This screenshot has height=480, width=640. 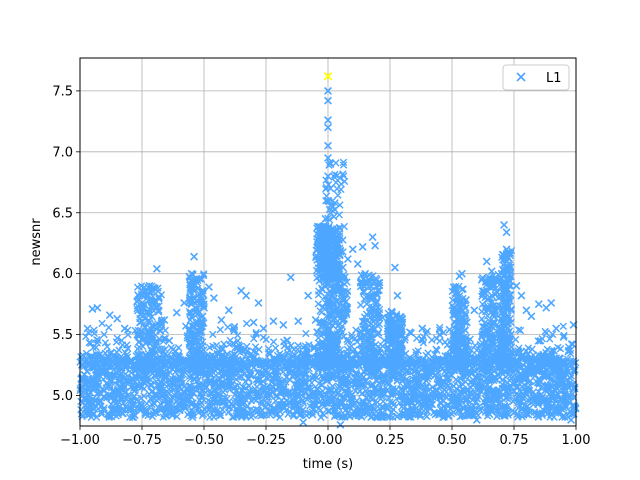 I want to click on x-tick-label: 1.00, so click(x=576, y=440).